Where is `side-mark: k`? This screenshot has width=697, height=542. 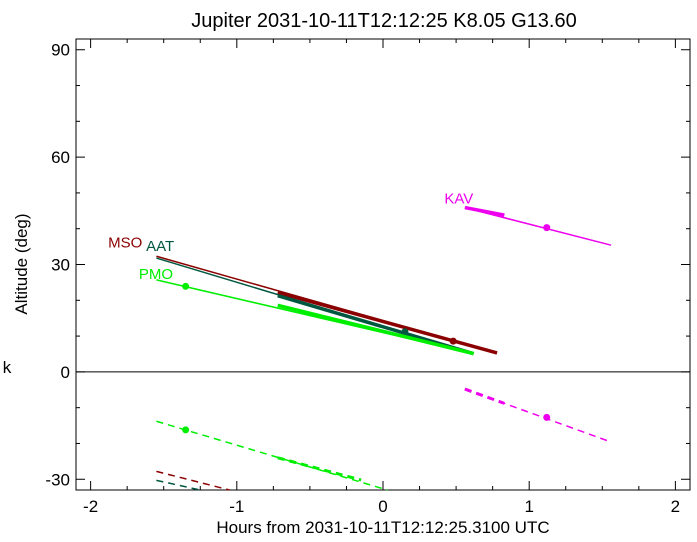 side-mark: k is located at coordinates (7, 367).